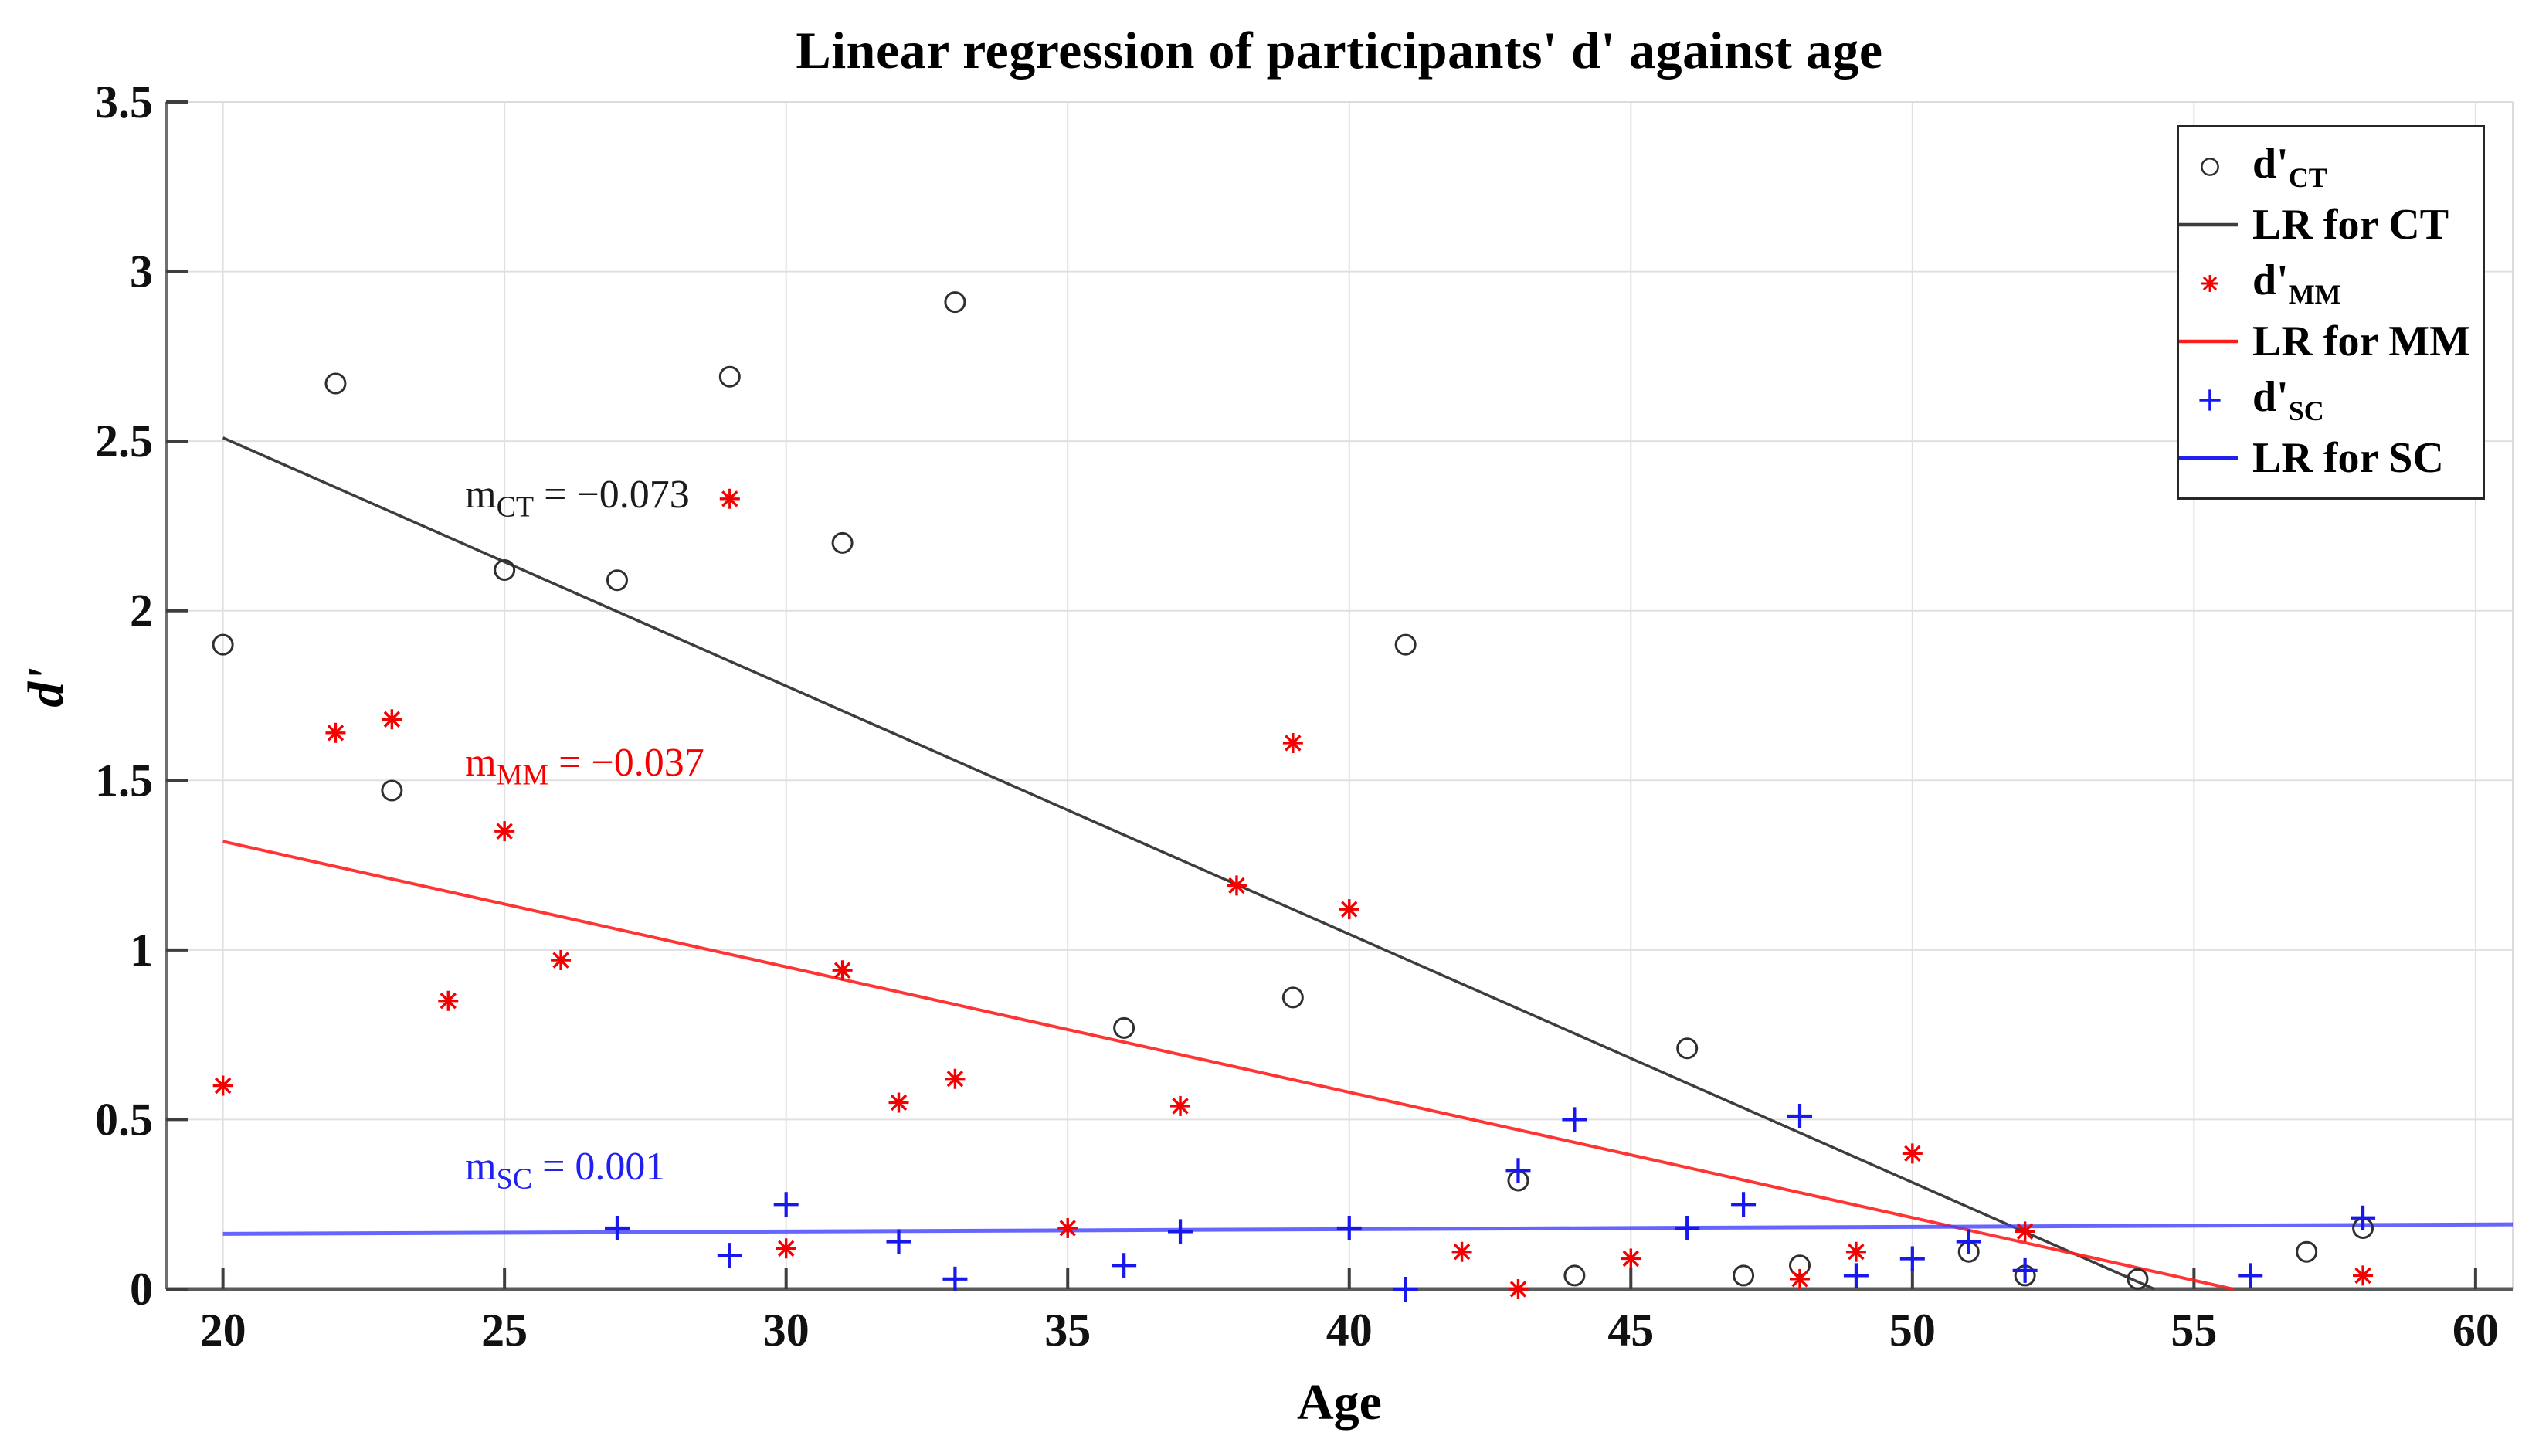 This screenshot has width=2539, height=1456. I want to click on x-axis-label: Age, so click(1339, 1403).